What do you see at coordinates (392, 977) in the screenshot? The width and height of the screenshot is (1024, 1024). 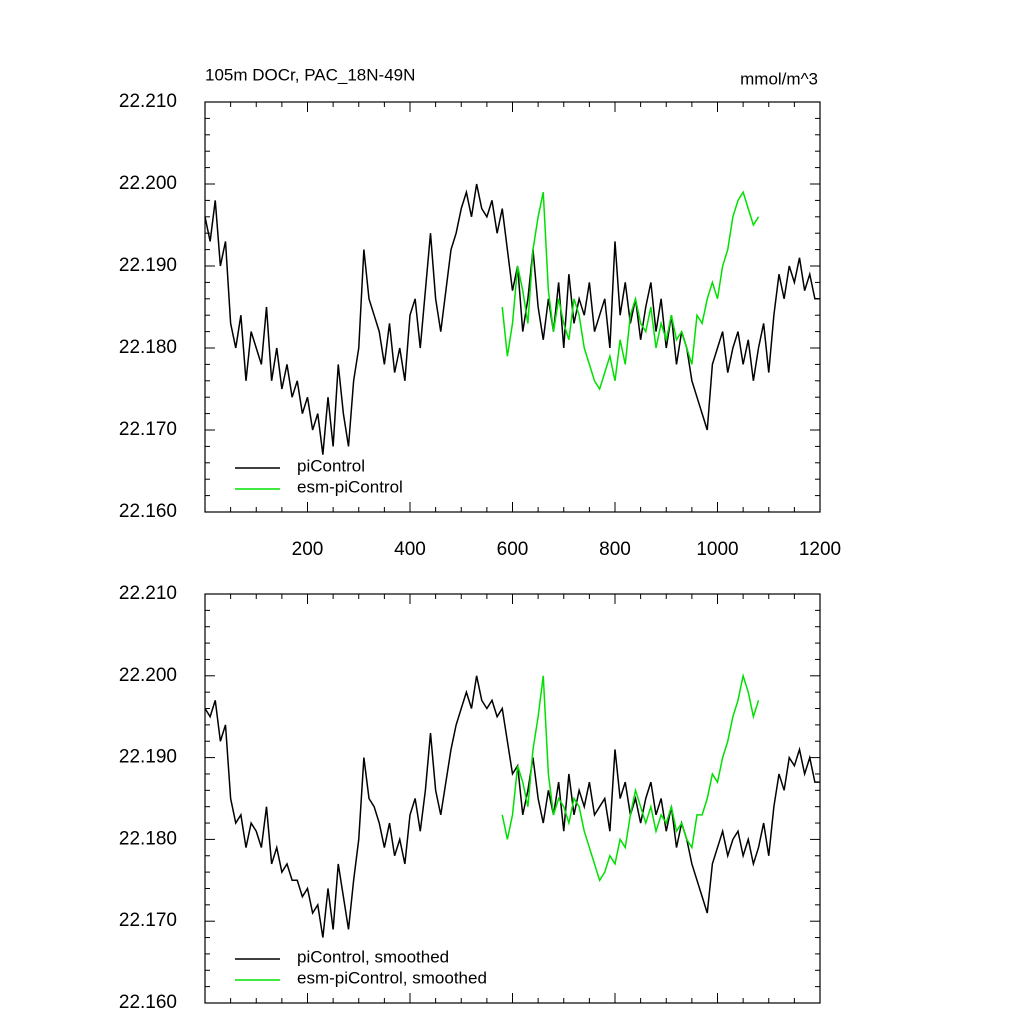 I see `legend-label: esm-piControl, smoothed` at bounding box center [392, 977].